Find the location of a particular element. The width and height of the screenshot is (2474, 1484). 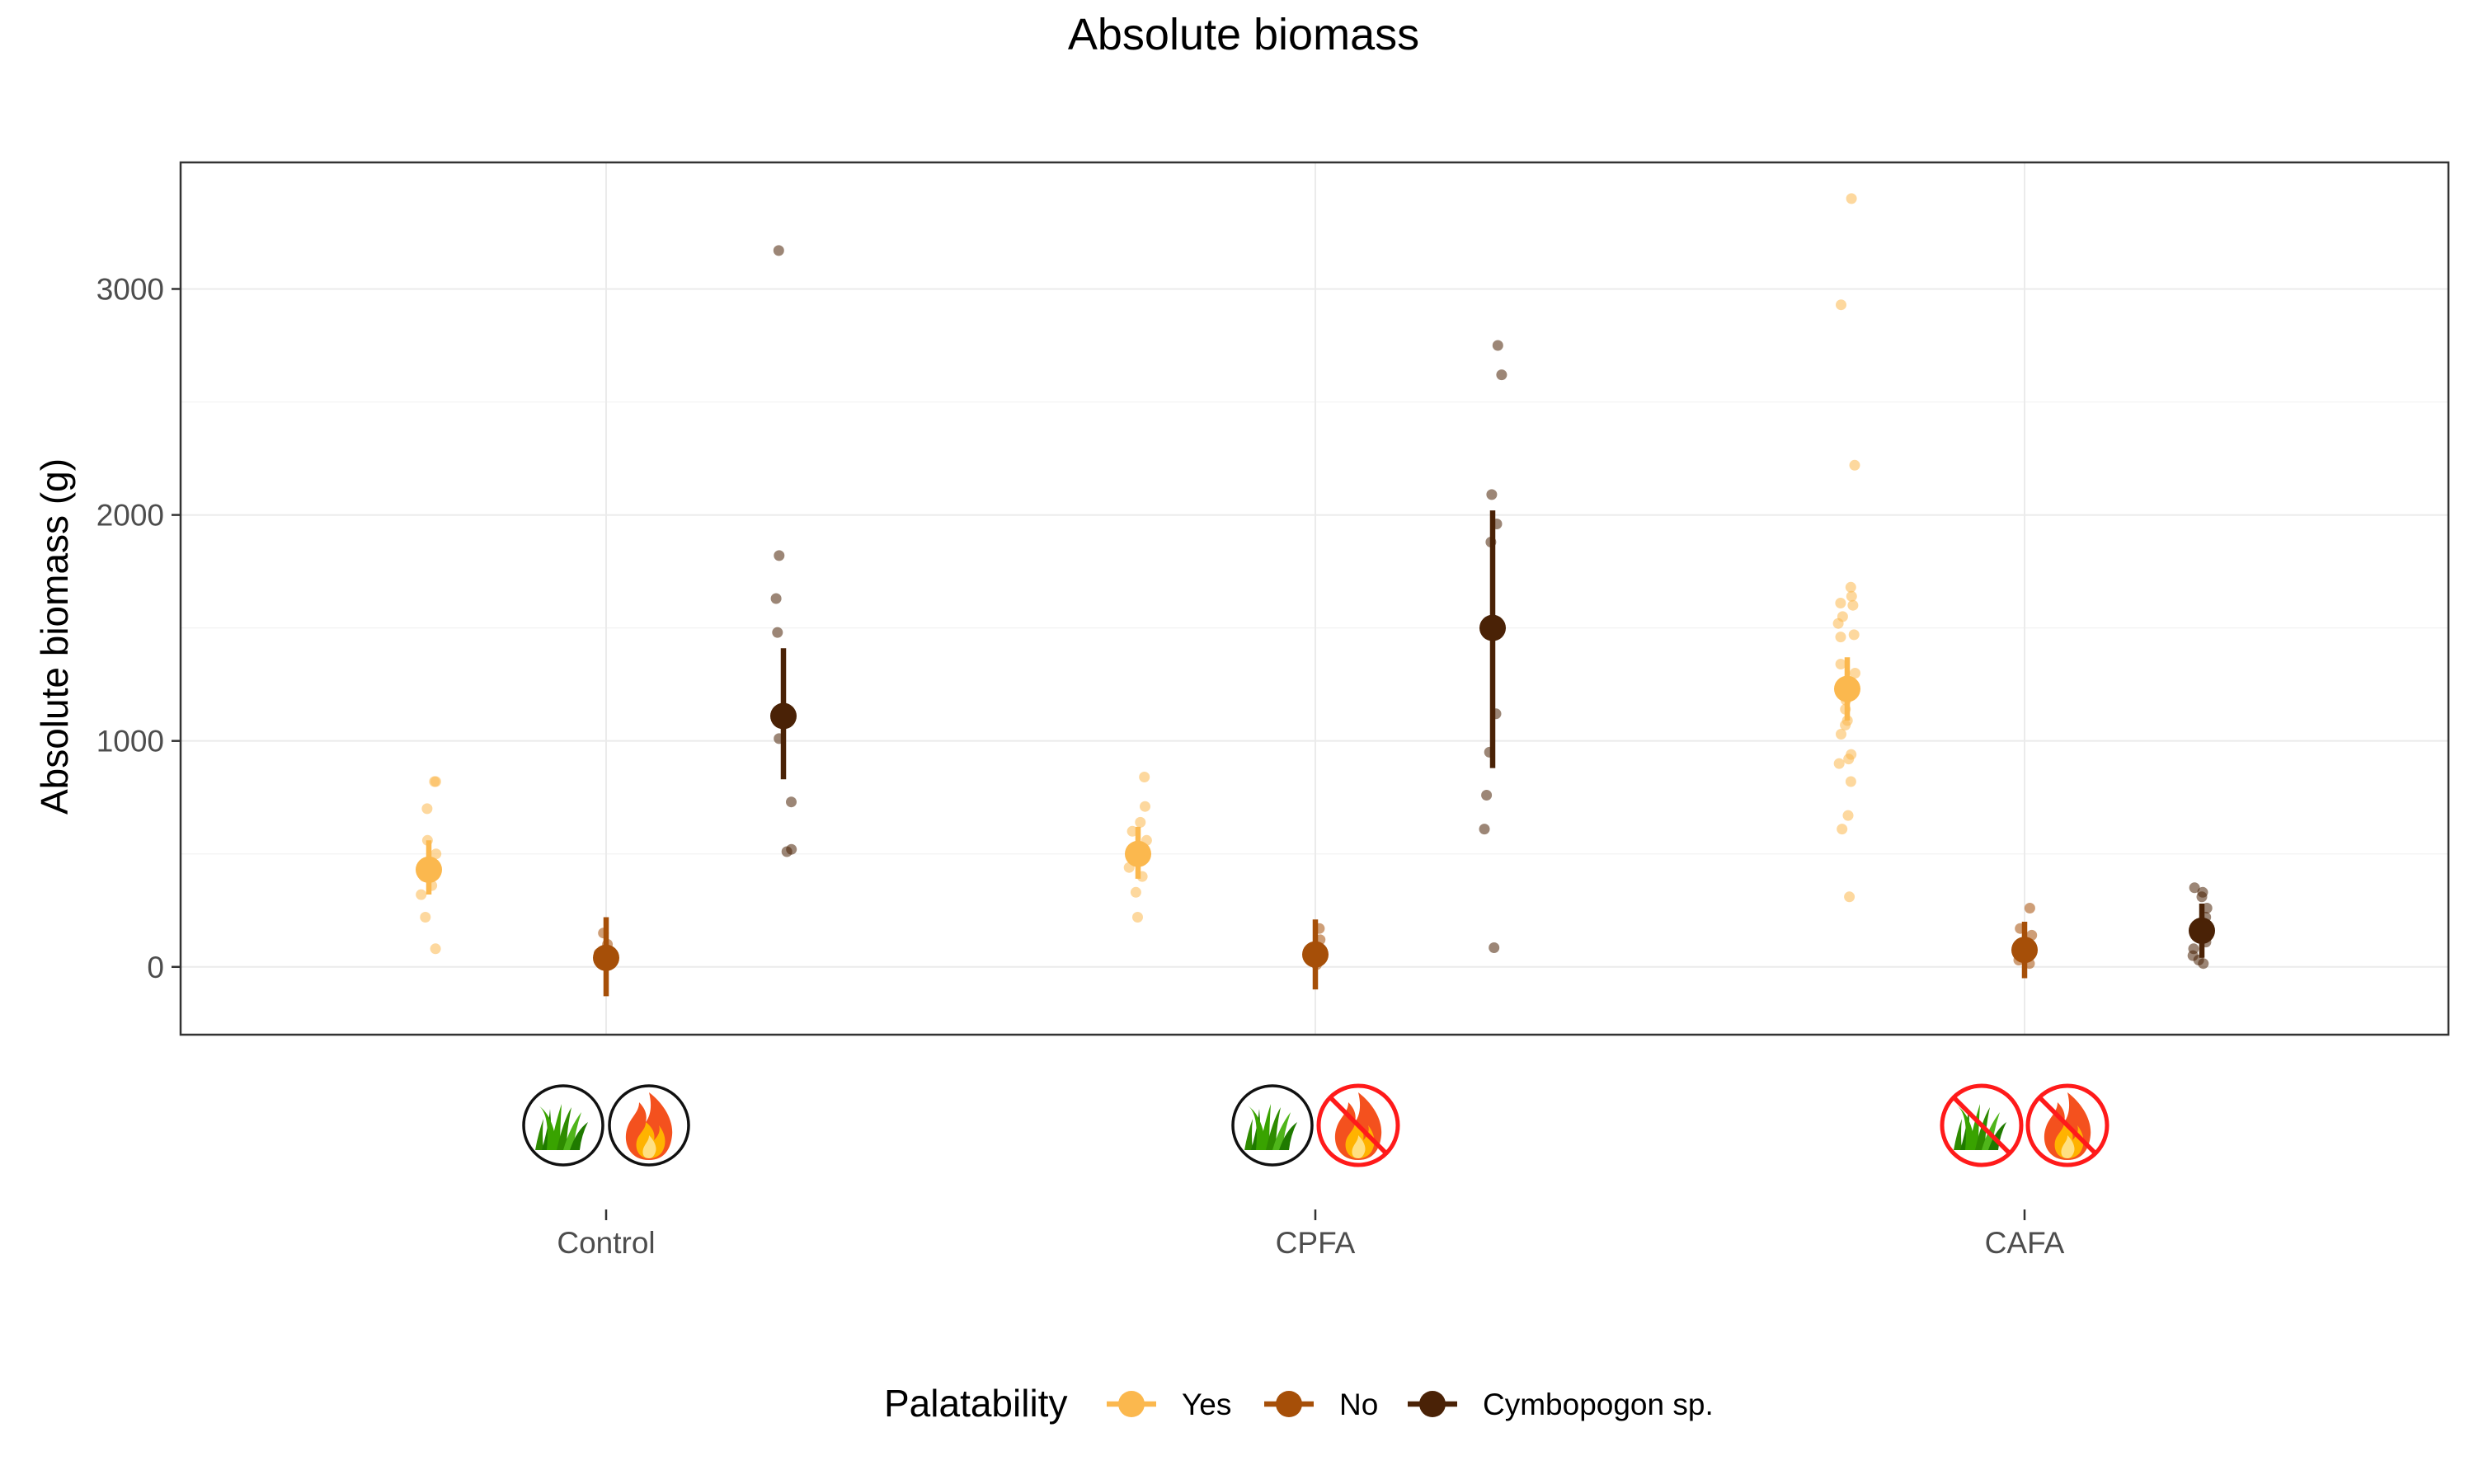

legend-item: Yes is located at coordinates (1169, 1404).